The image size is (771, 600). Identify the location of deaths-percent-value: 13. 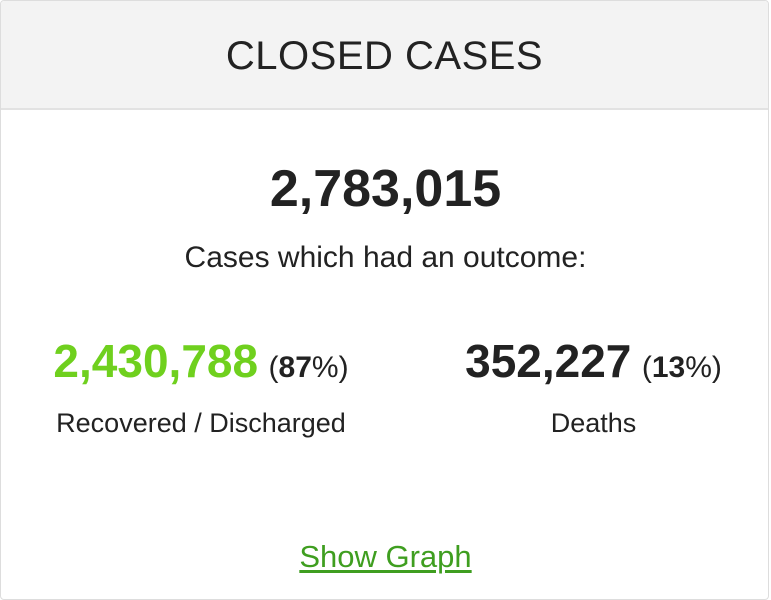
(668, 367).